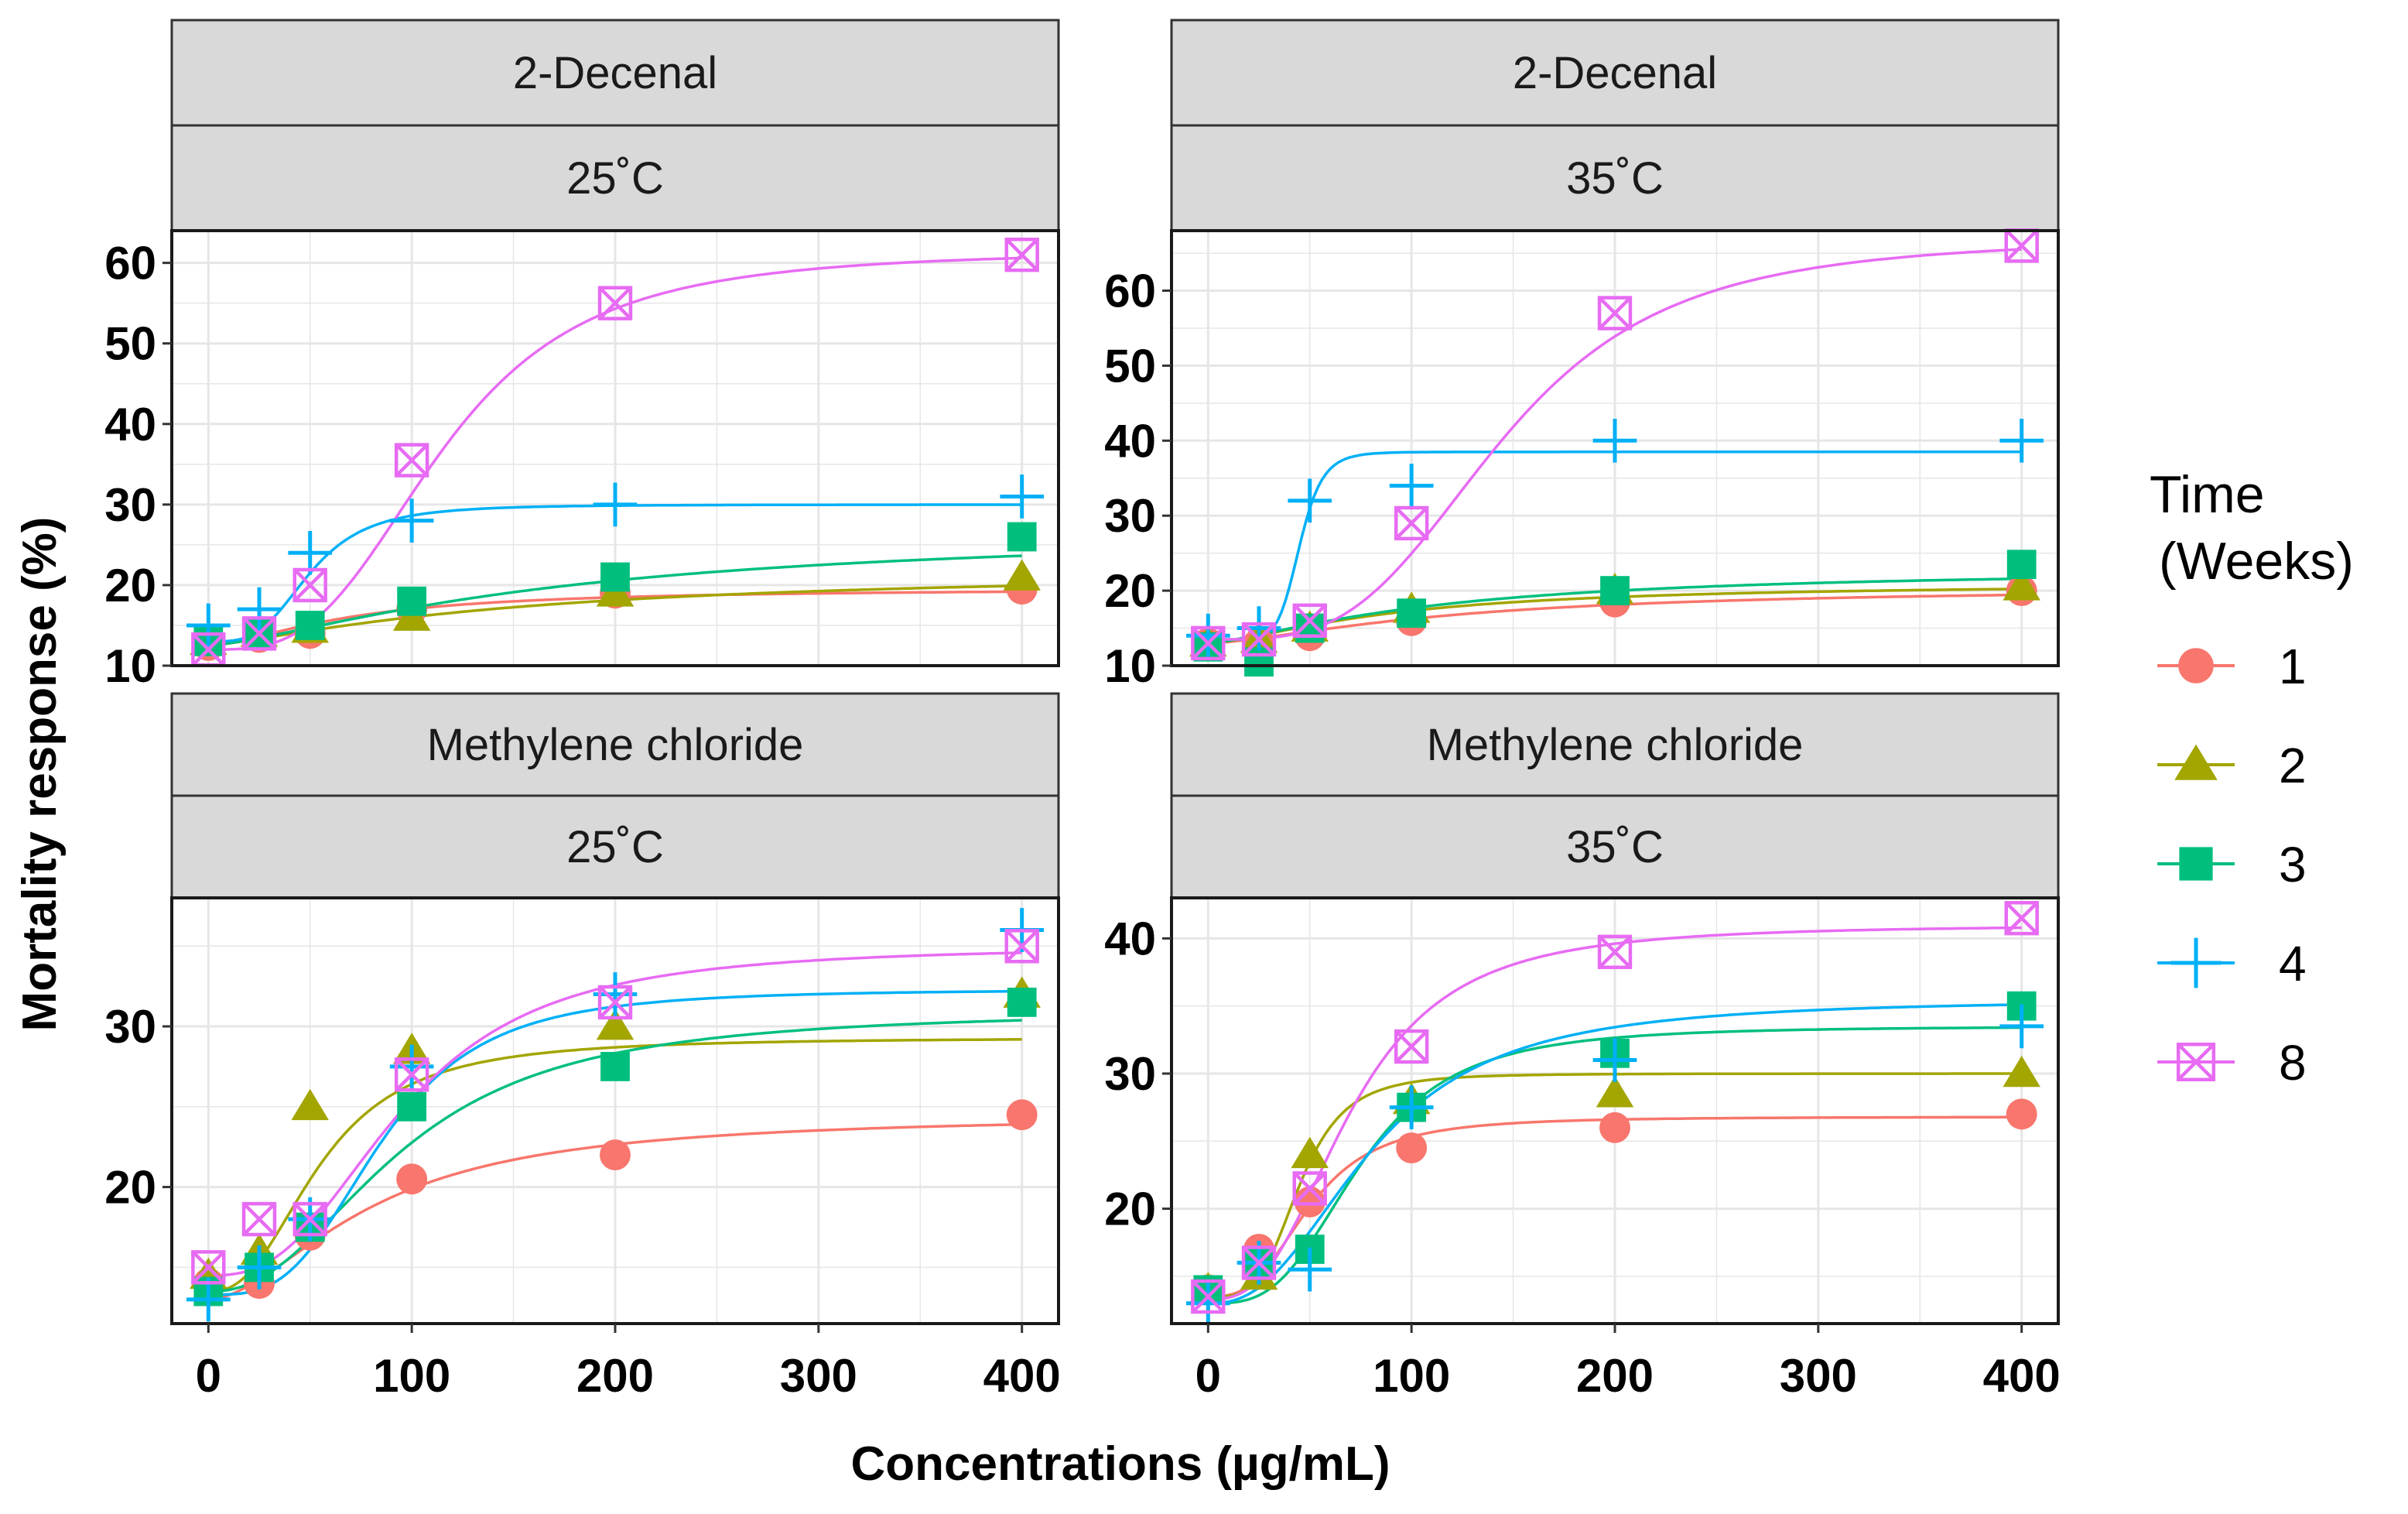 The image size is (2408, 1514). What do you see at coordinates (2196, 666) in the screenshot?
I see `legend-key-circle-marker` at bounding box center [2196, 666].